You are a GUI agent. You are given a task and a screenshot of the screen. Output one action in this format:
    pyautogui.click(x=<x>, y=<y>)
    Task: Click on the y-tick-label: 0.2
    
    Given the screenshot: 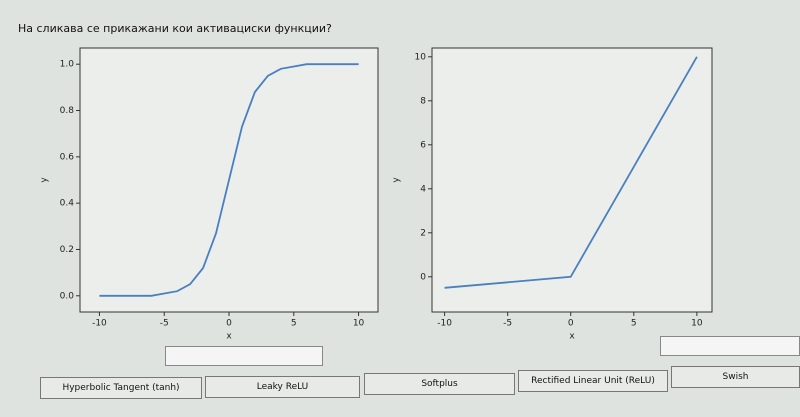 What is the action you would take?
    pyautogui.click(x=67, y=250)
    